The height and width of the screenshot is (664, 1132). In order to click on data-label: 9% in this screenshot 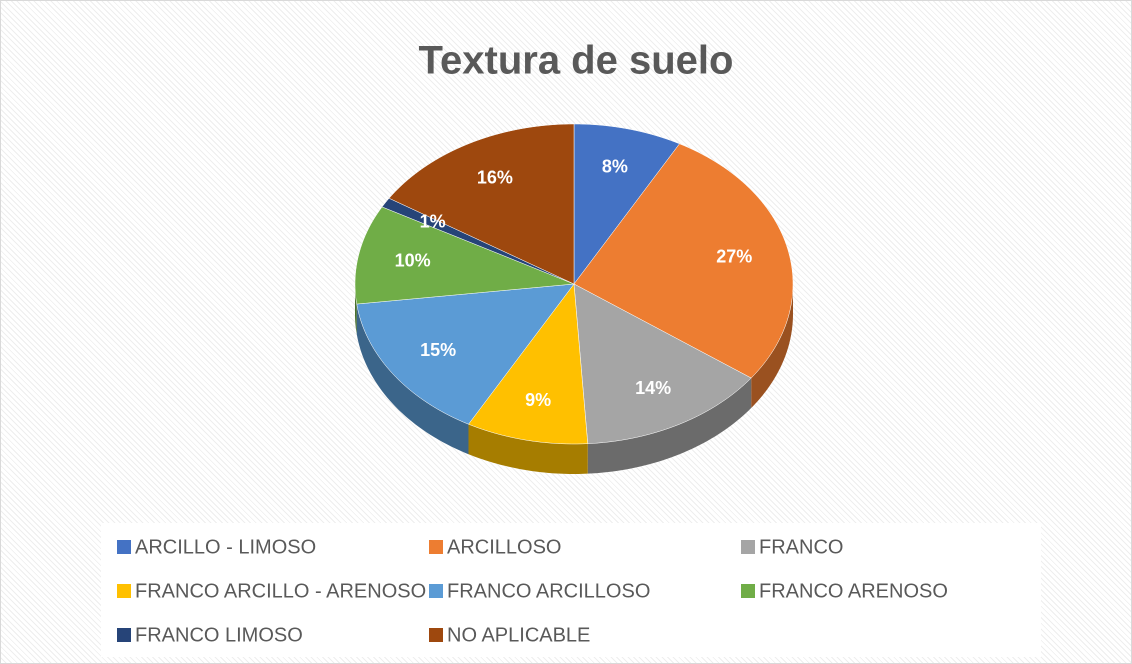, I will do `click(538, 400)`.